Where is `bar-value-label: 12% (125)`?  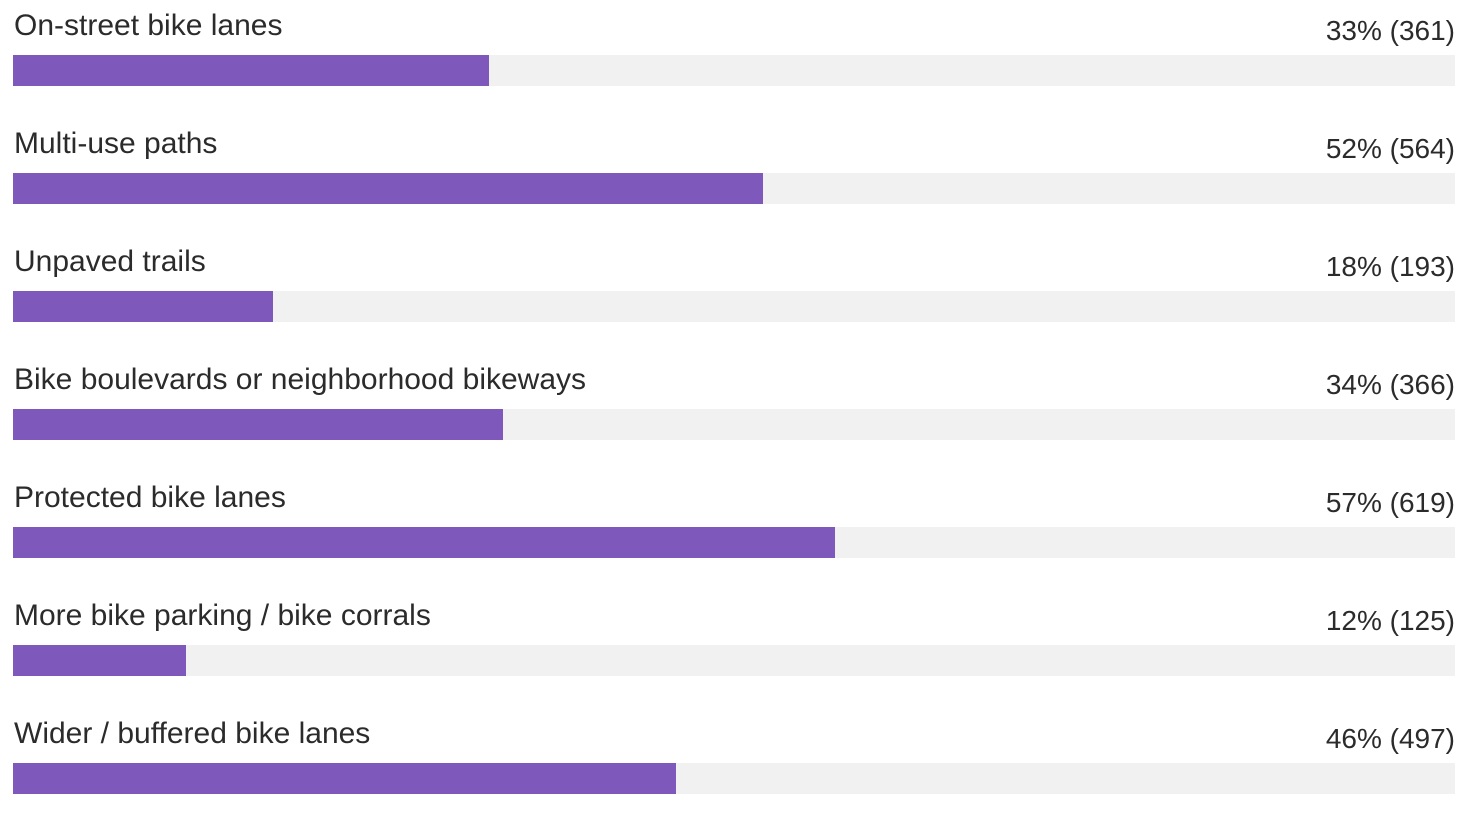
bar-value-label: 12% (125) is located at coordinates (1390, 620).